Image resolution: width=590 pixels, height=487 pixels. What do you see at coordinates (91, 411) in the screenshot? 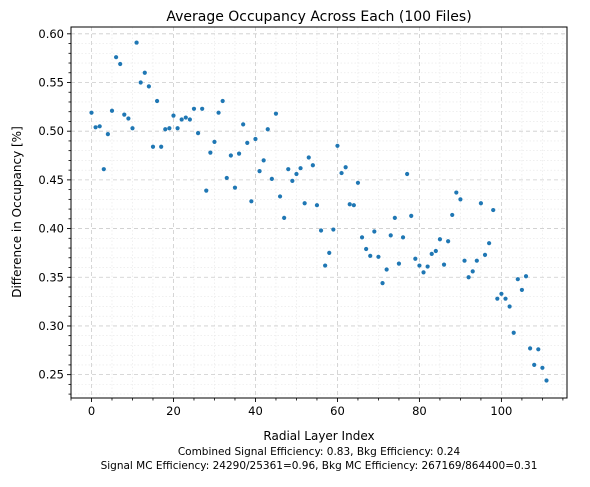
I see `x-tick-label: 0` at bounding box center [91, 411].